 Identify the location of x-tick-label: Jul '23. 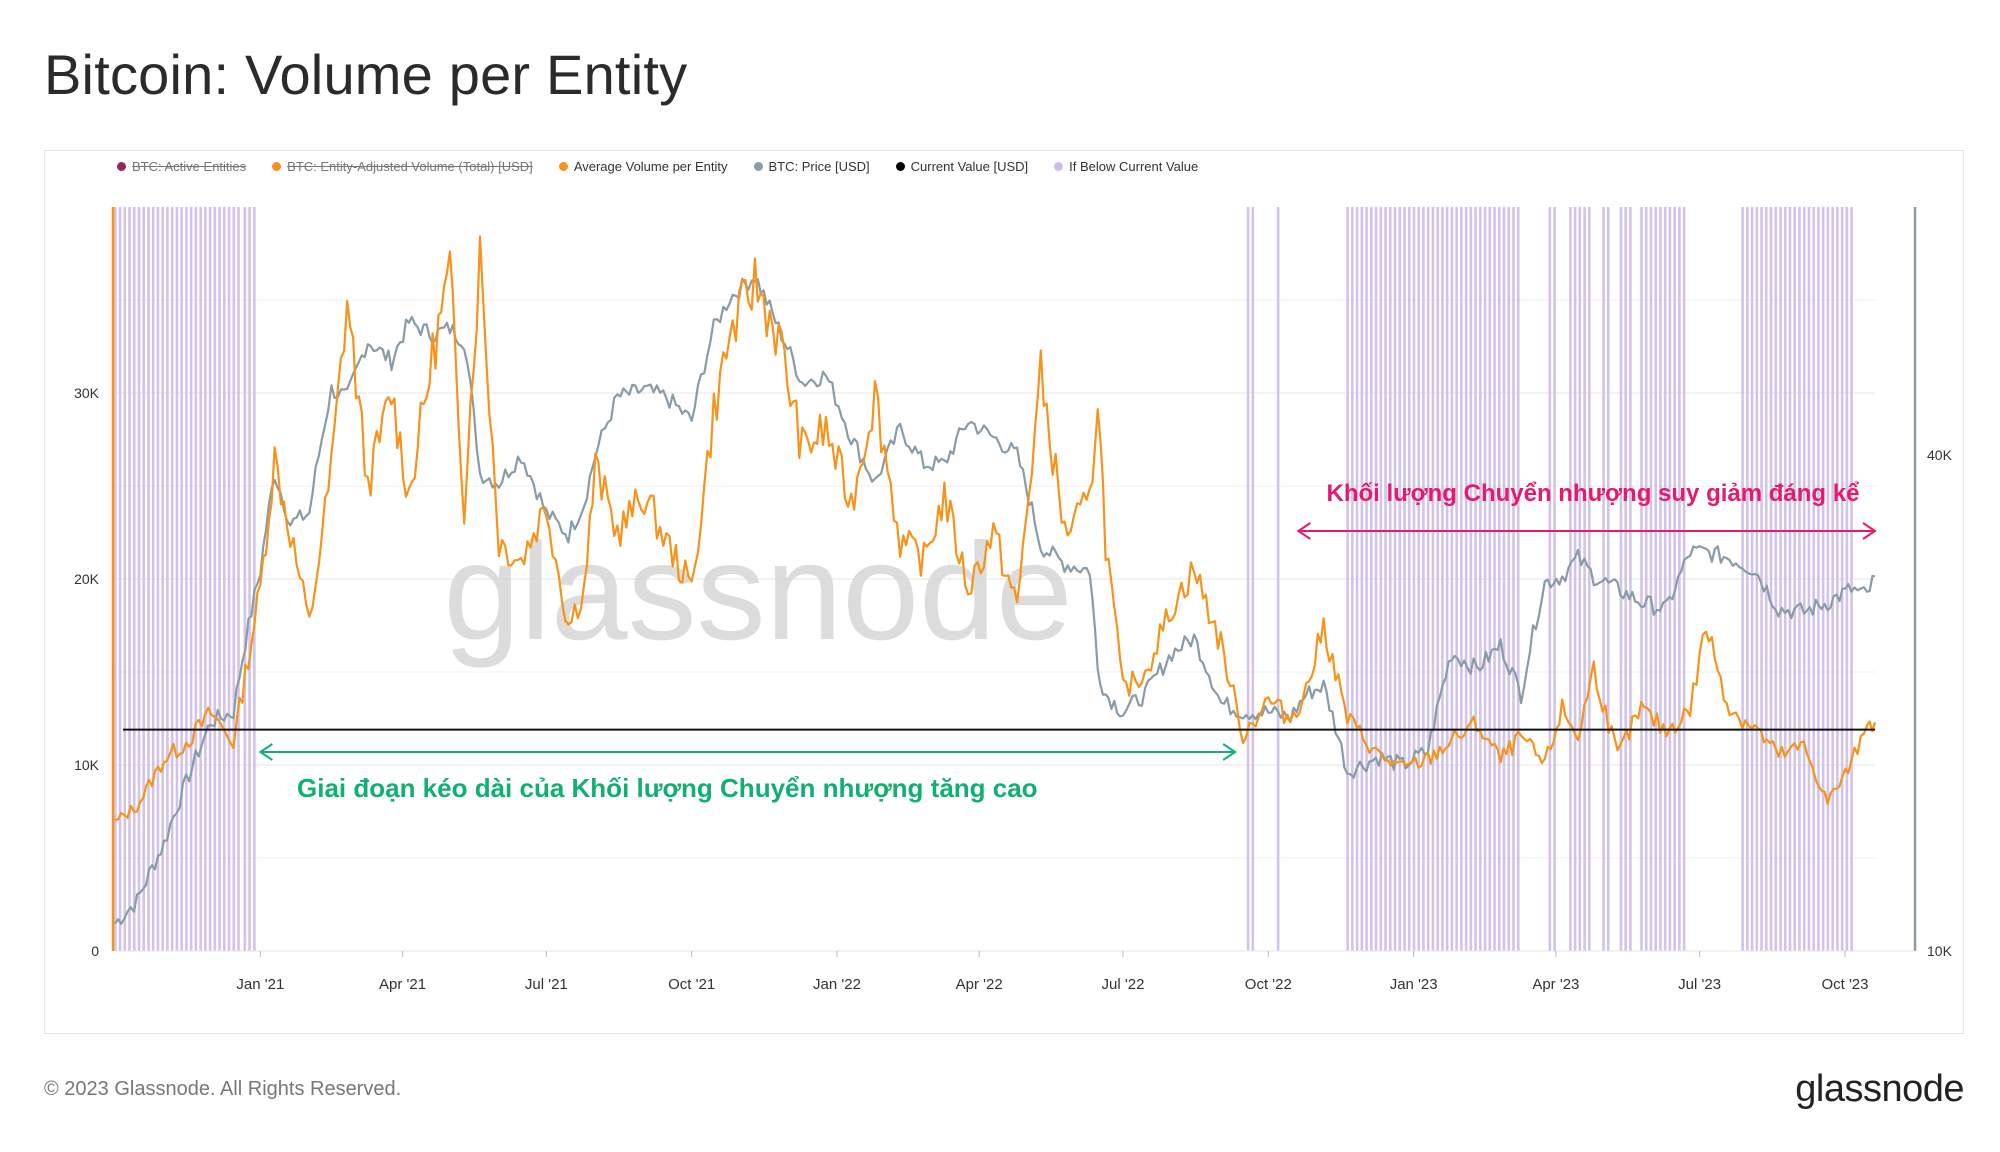
(1699, 984).